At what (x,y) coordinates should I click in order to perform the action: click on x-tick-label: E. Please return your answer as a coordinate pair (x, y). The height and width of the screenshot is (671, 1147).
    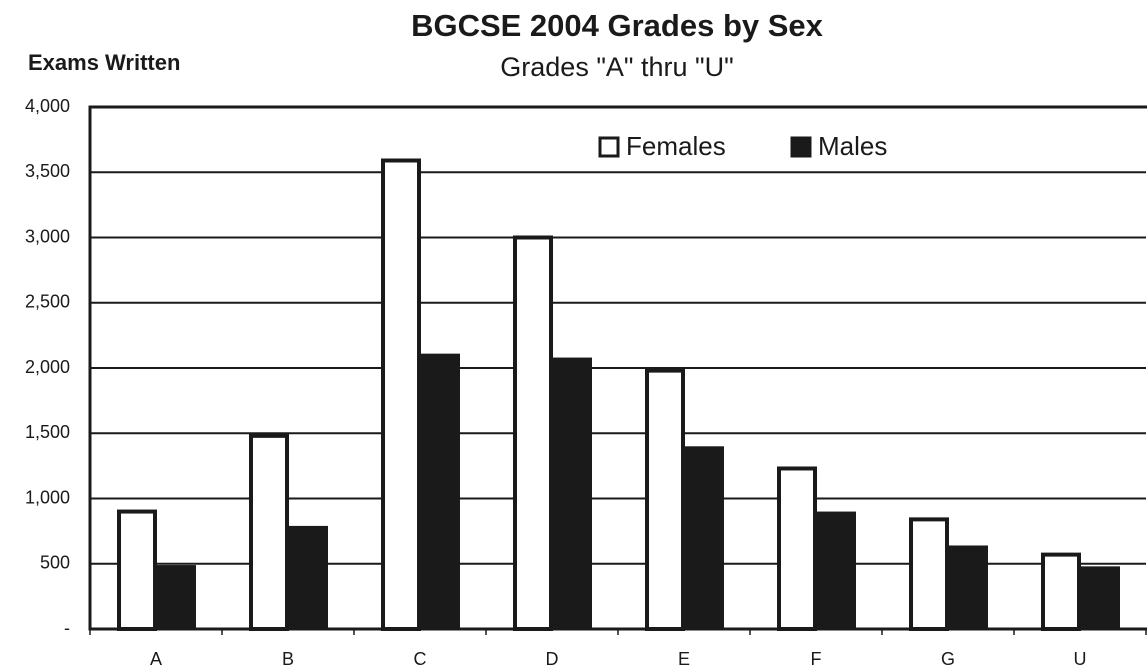
    Looking at the image, I should click on (684, 659).